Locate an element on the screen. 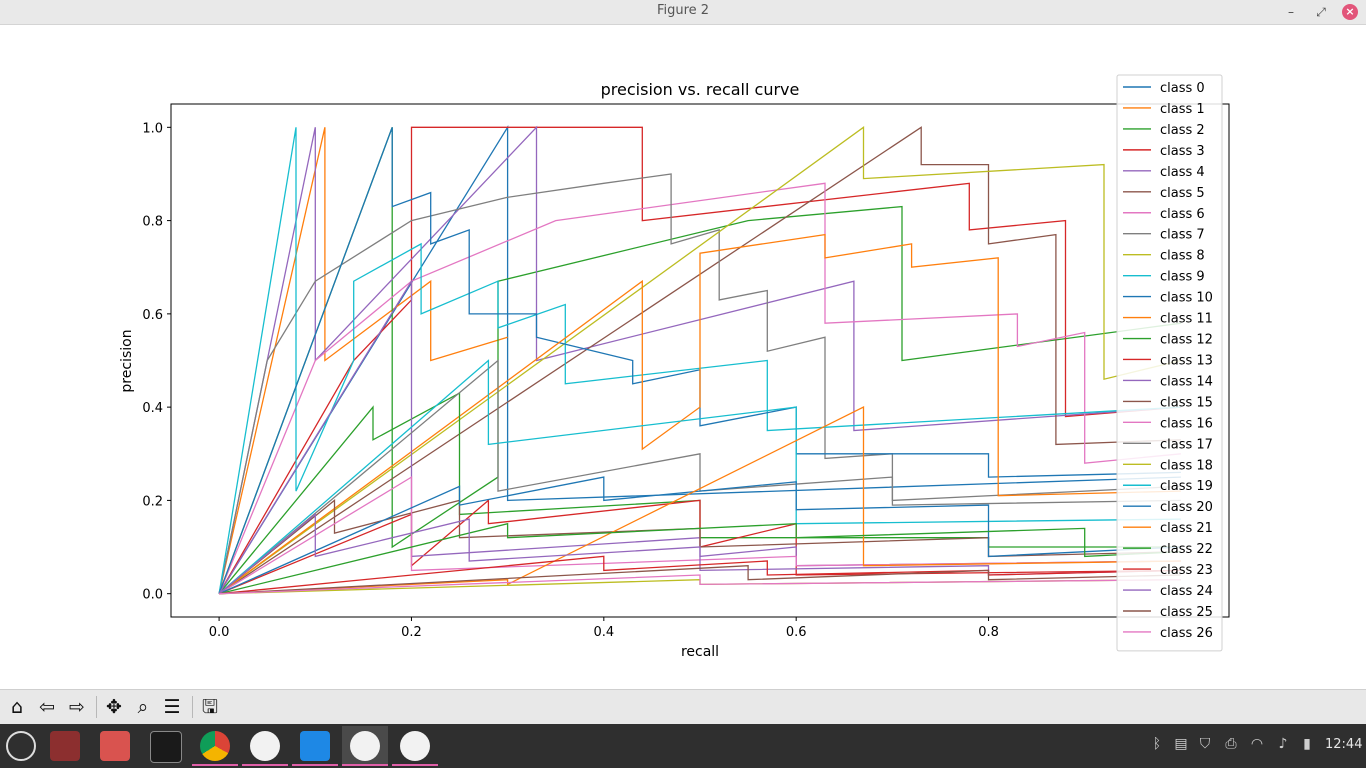 The width and height of the screenshot is (1366, 768). desktop-icon is located at coordinates (65, 746).